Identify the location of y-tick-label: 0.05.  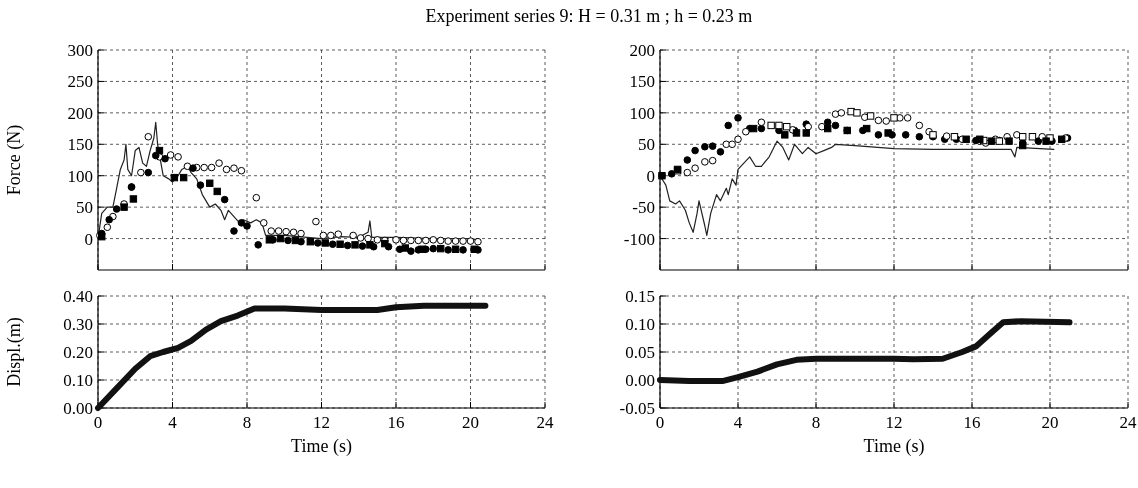
(640, 352).